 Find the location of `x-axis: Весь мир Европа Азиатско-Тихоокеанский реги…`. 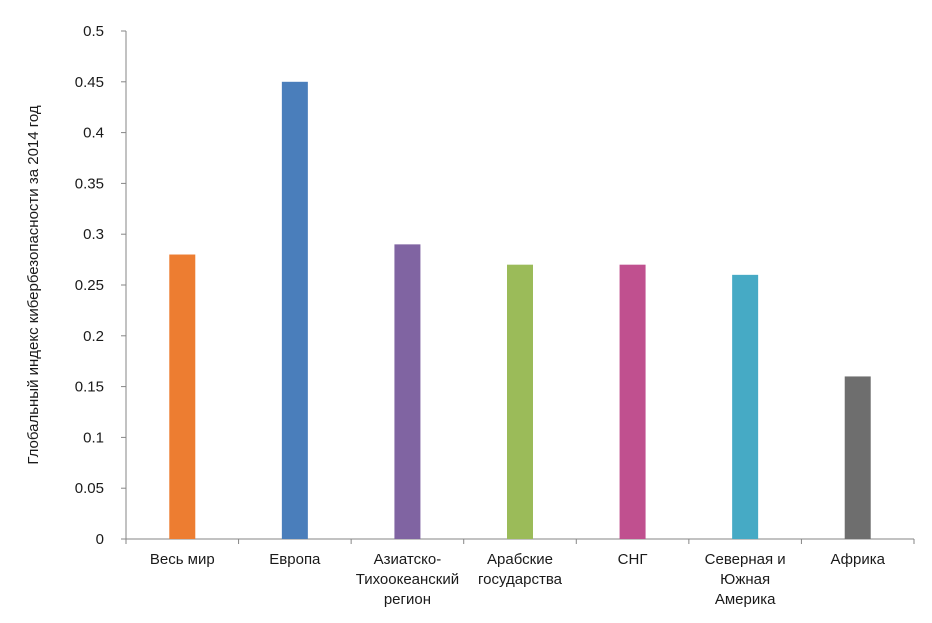

x-axis: Весь мир Европа Азиатско-Тихоокеанский реги… is located at coordinates (520, 573).